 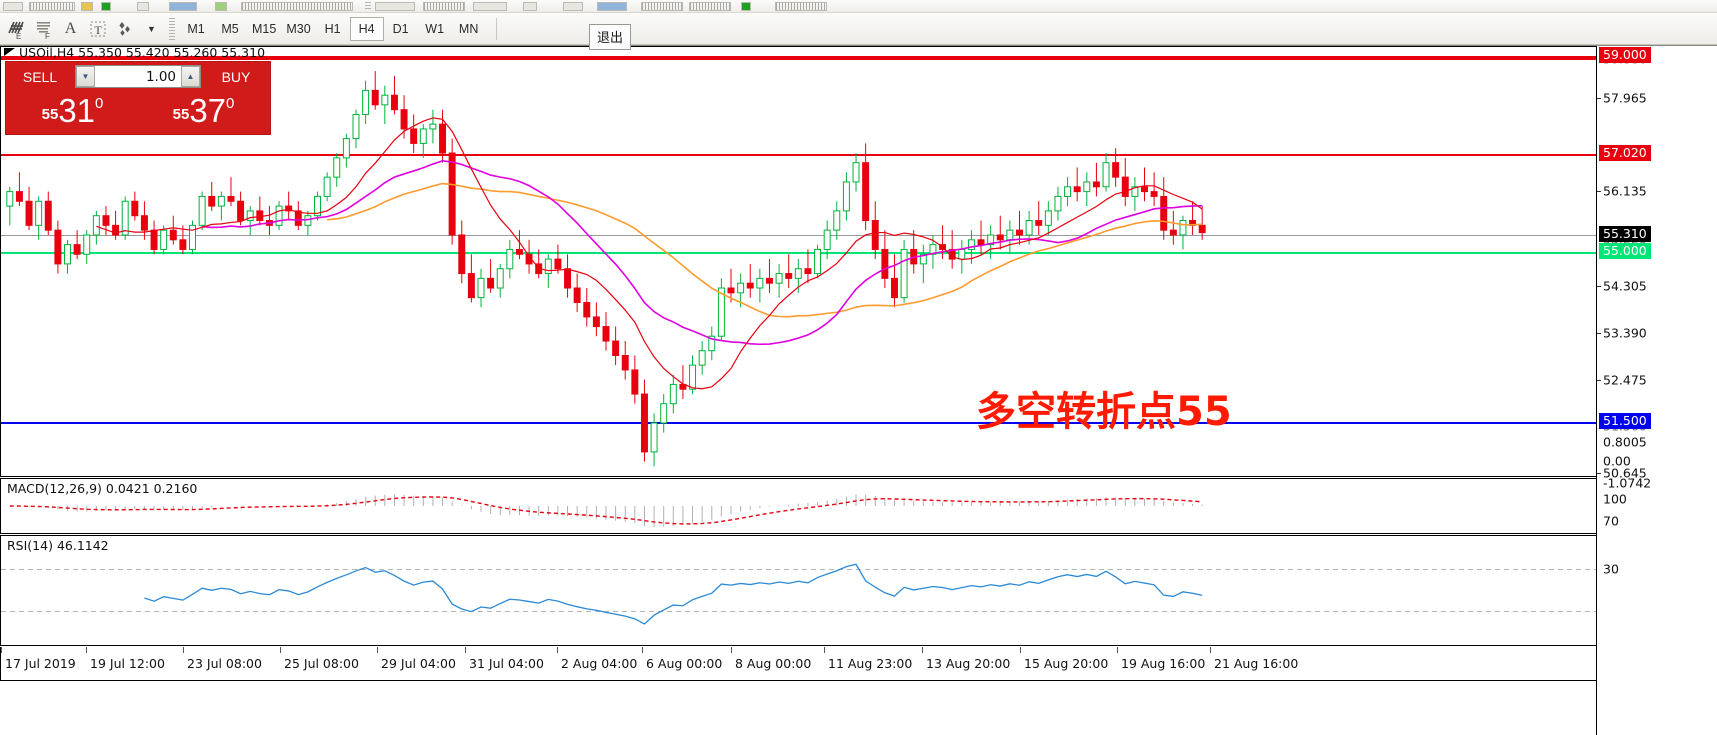 What do you see at coordinates (236, 76) in the screenshot?
I see `buy-button: BUY` at bounding box center [236, 76].